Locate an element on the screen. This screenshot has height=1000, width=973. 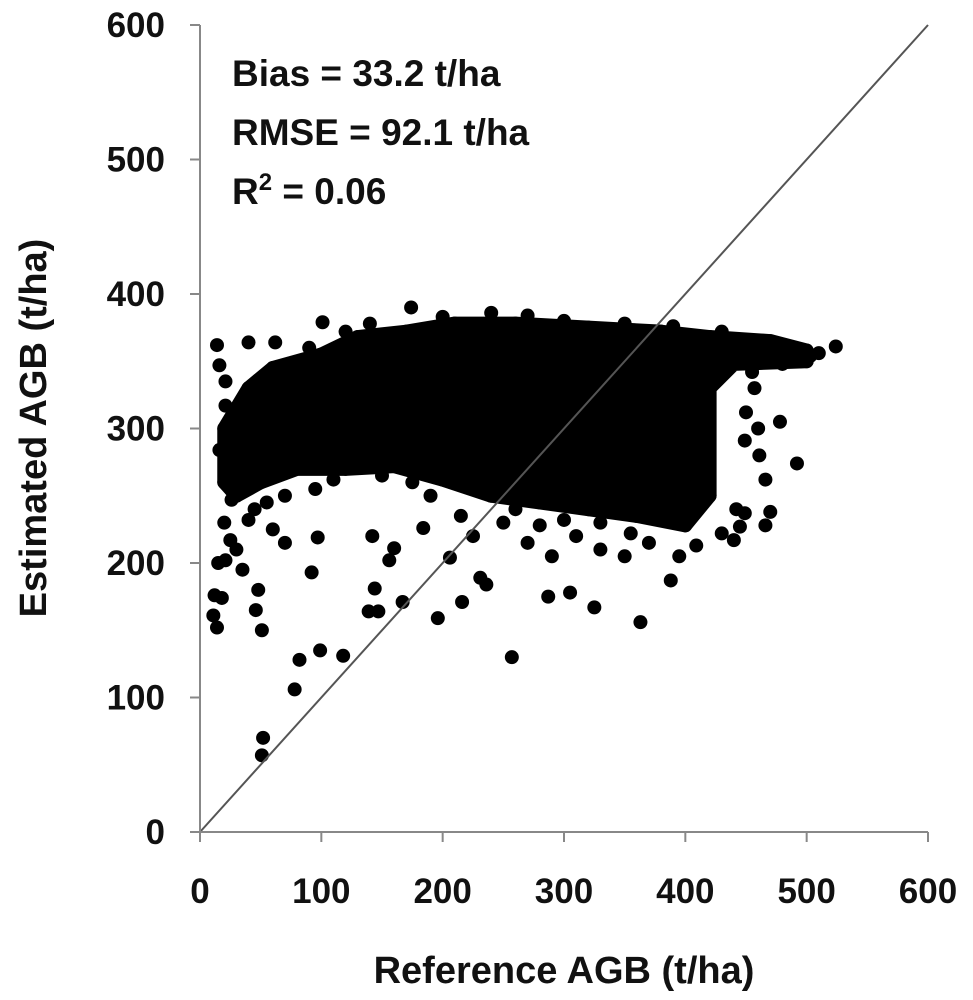
r2-annotation: R2 = 0.06 is located at coordinates (309, 190).